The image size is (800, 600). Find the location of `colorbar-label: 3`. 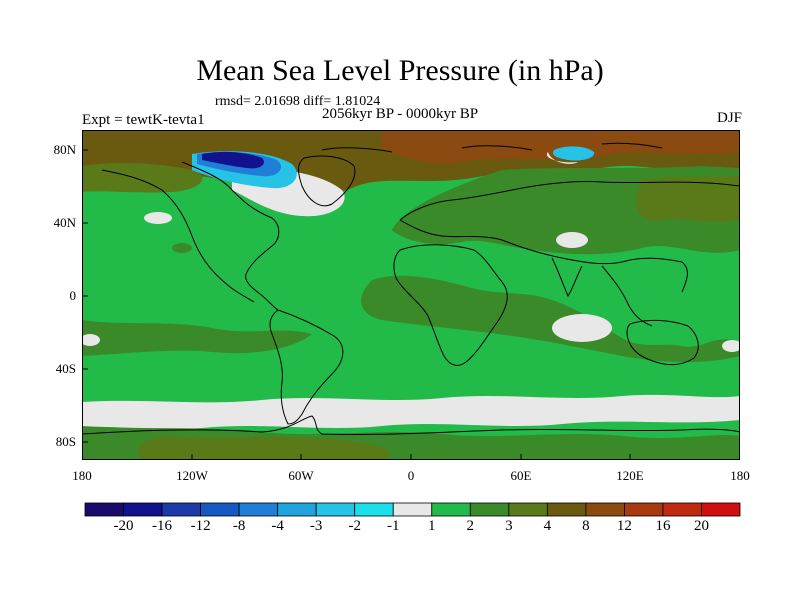

colorbar-label: 3 is located at coordinates (509, 526).